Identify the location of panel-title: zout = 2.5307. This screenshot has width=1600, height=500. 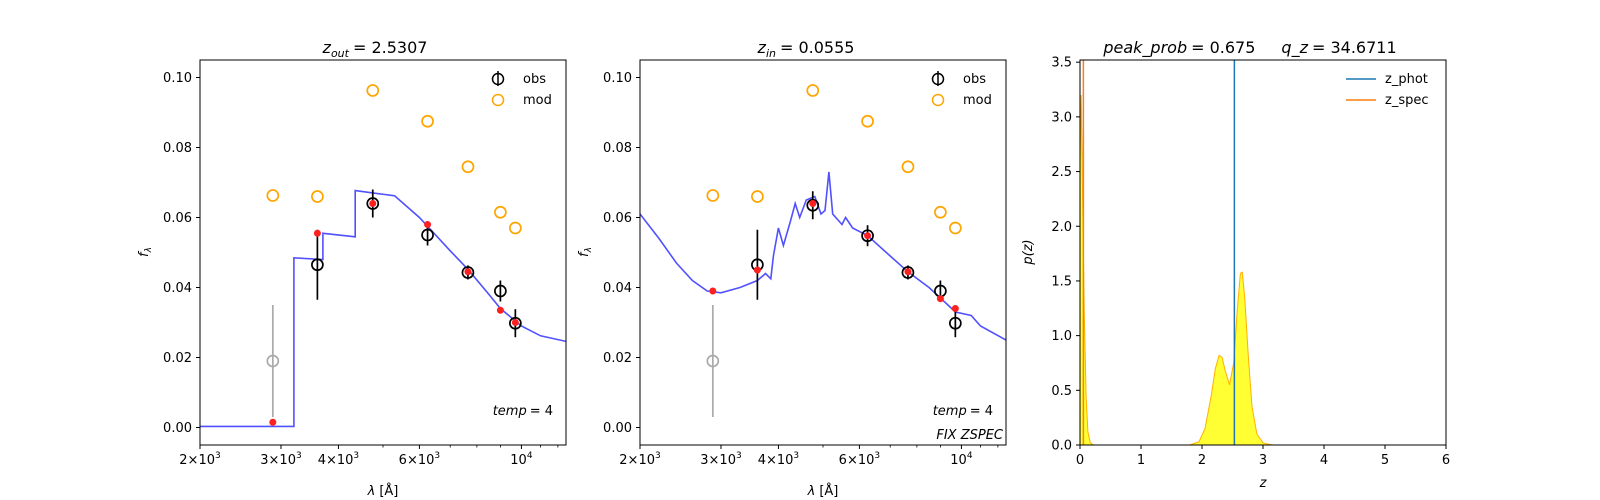
(375, 49).